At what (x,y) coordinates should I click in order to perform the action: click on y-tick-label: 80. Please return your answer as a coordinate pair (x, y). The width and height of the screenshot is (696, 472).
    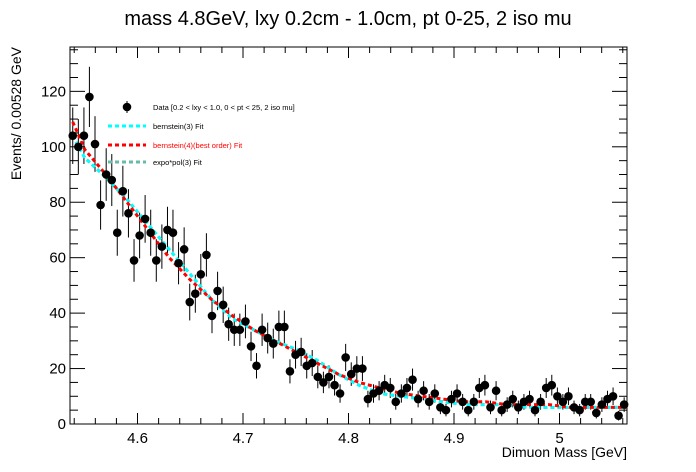
    Looking at the image, I should click on (57, 202).